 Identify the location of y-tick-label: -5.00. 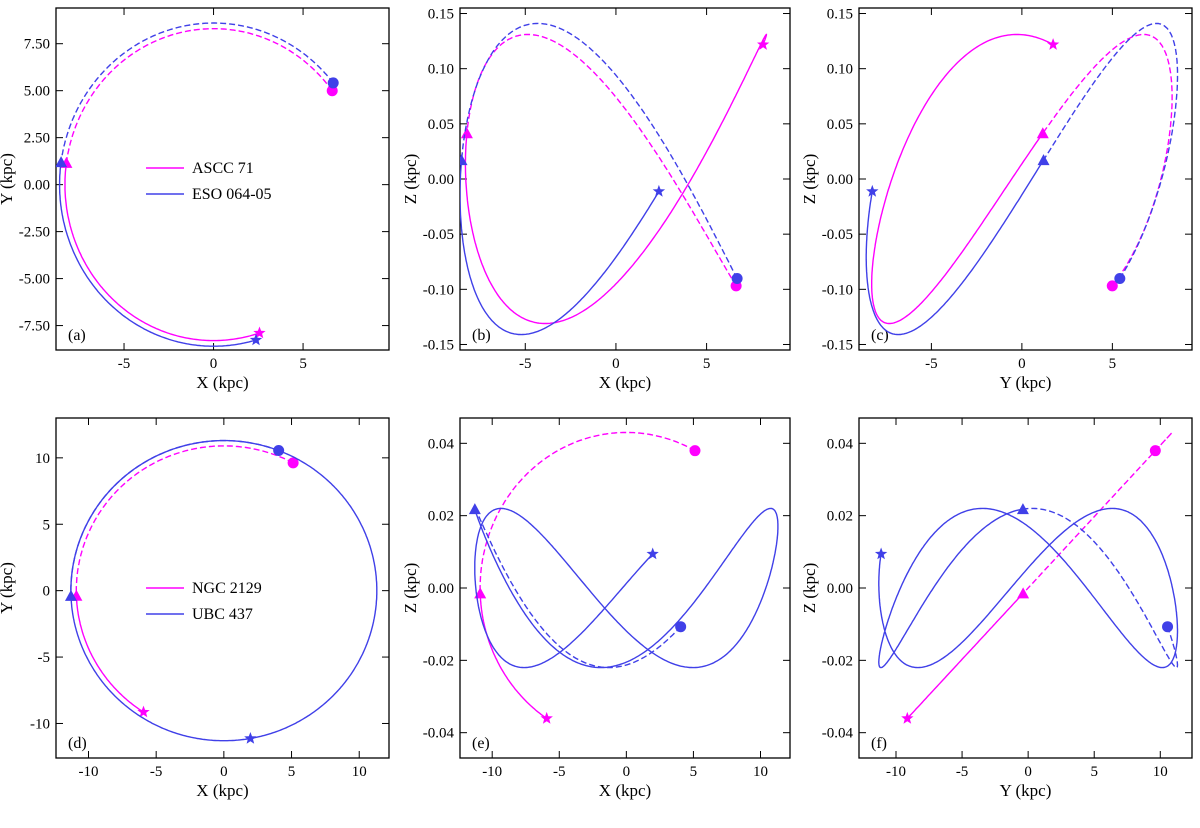
(34, 280).